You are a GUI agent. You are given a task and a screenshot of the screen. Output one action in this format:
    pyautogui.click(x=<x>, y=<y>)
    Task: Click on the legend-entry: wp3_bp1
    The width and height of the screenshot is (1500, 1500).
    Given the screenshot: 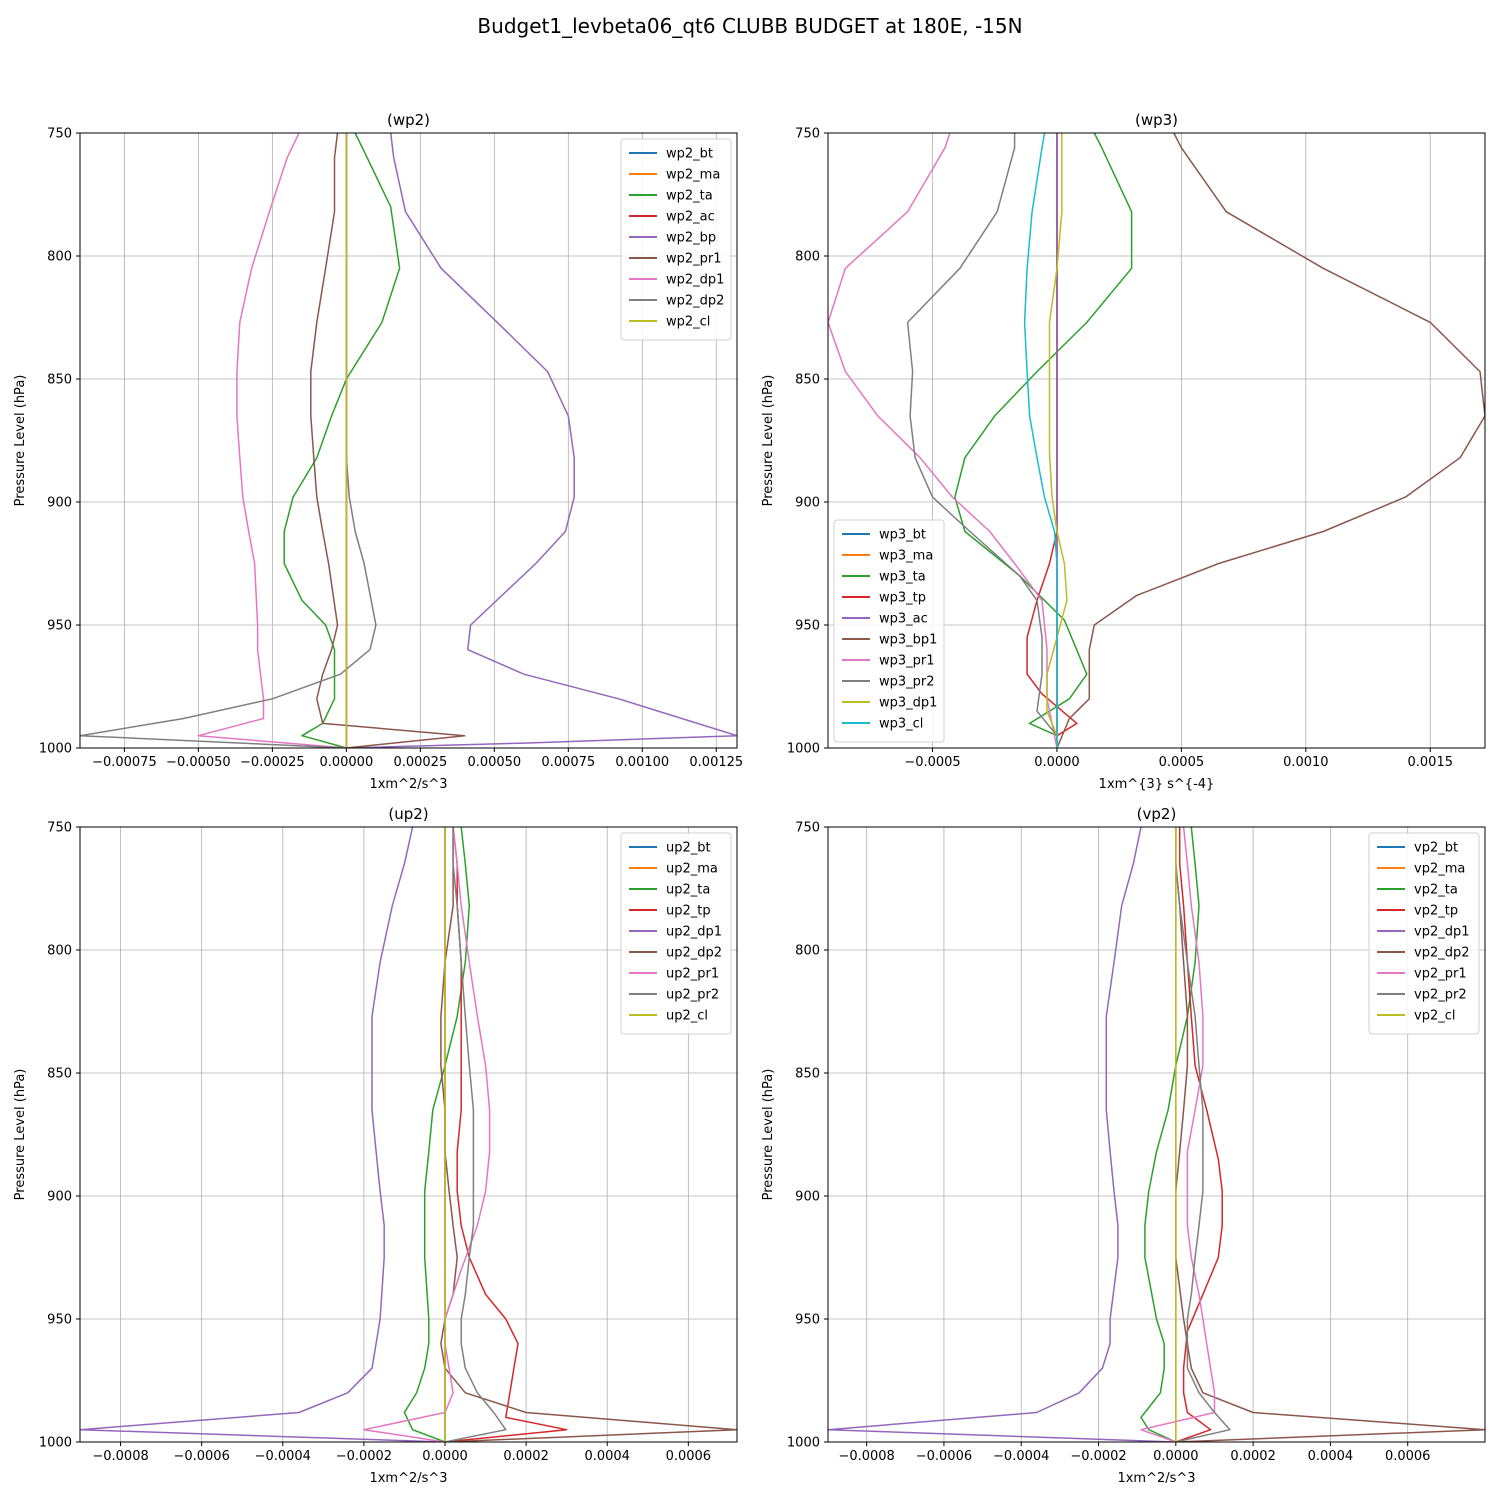 What is the action you would take?
    pyautogui.click(x=908, y=640)
    